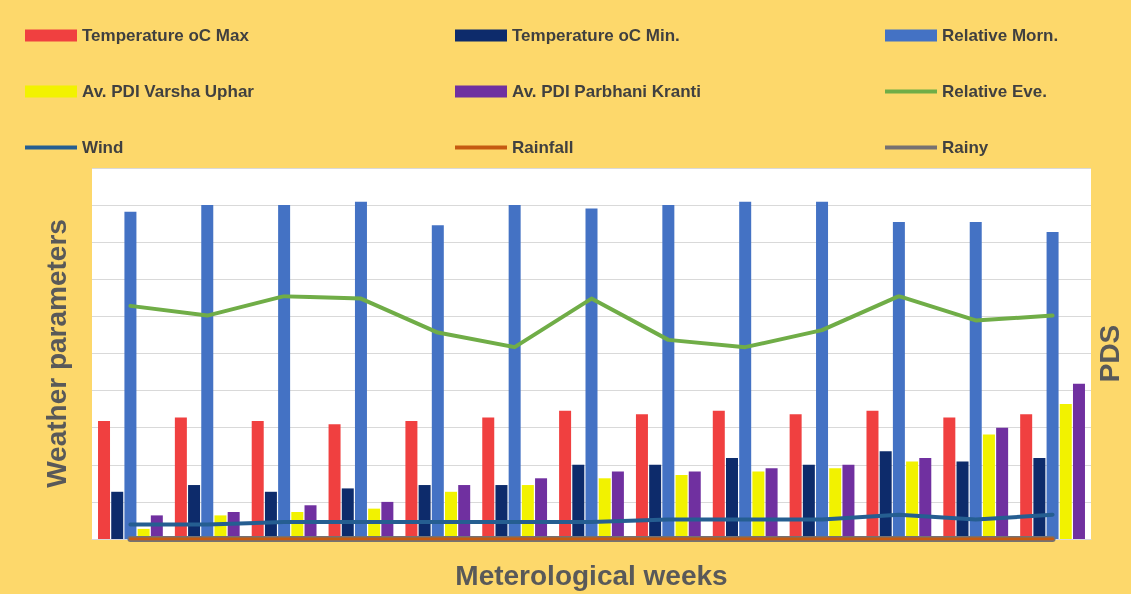 This screenshot has height=594, width=1131. What do you see at coordinates (606, 91) in the screenshot?
I see `legend-label: Av. PDI Parbhani Kranti` at bounding box center [606, 91].